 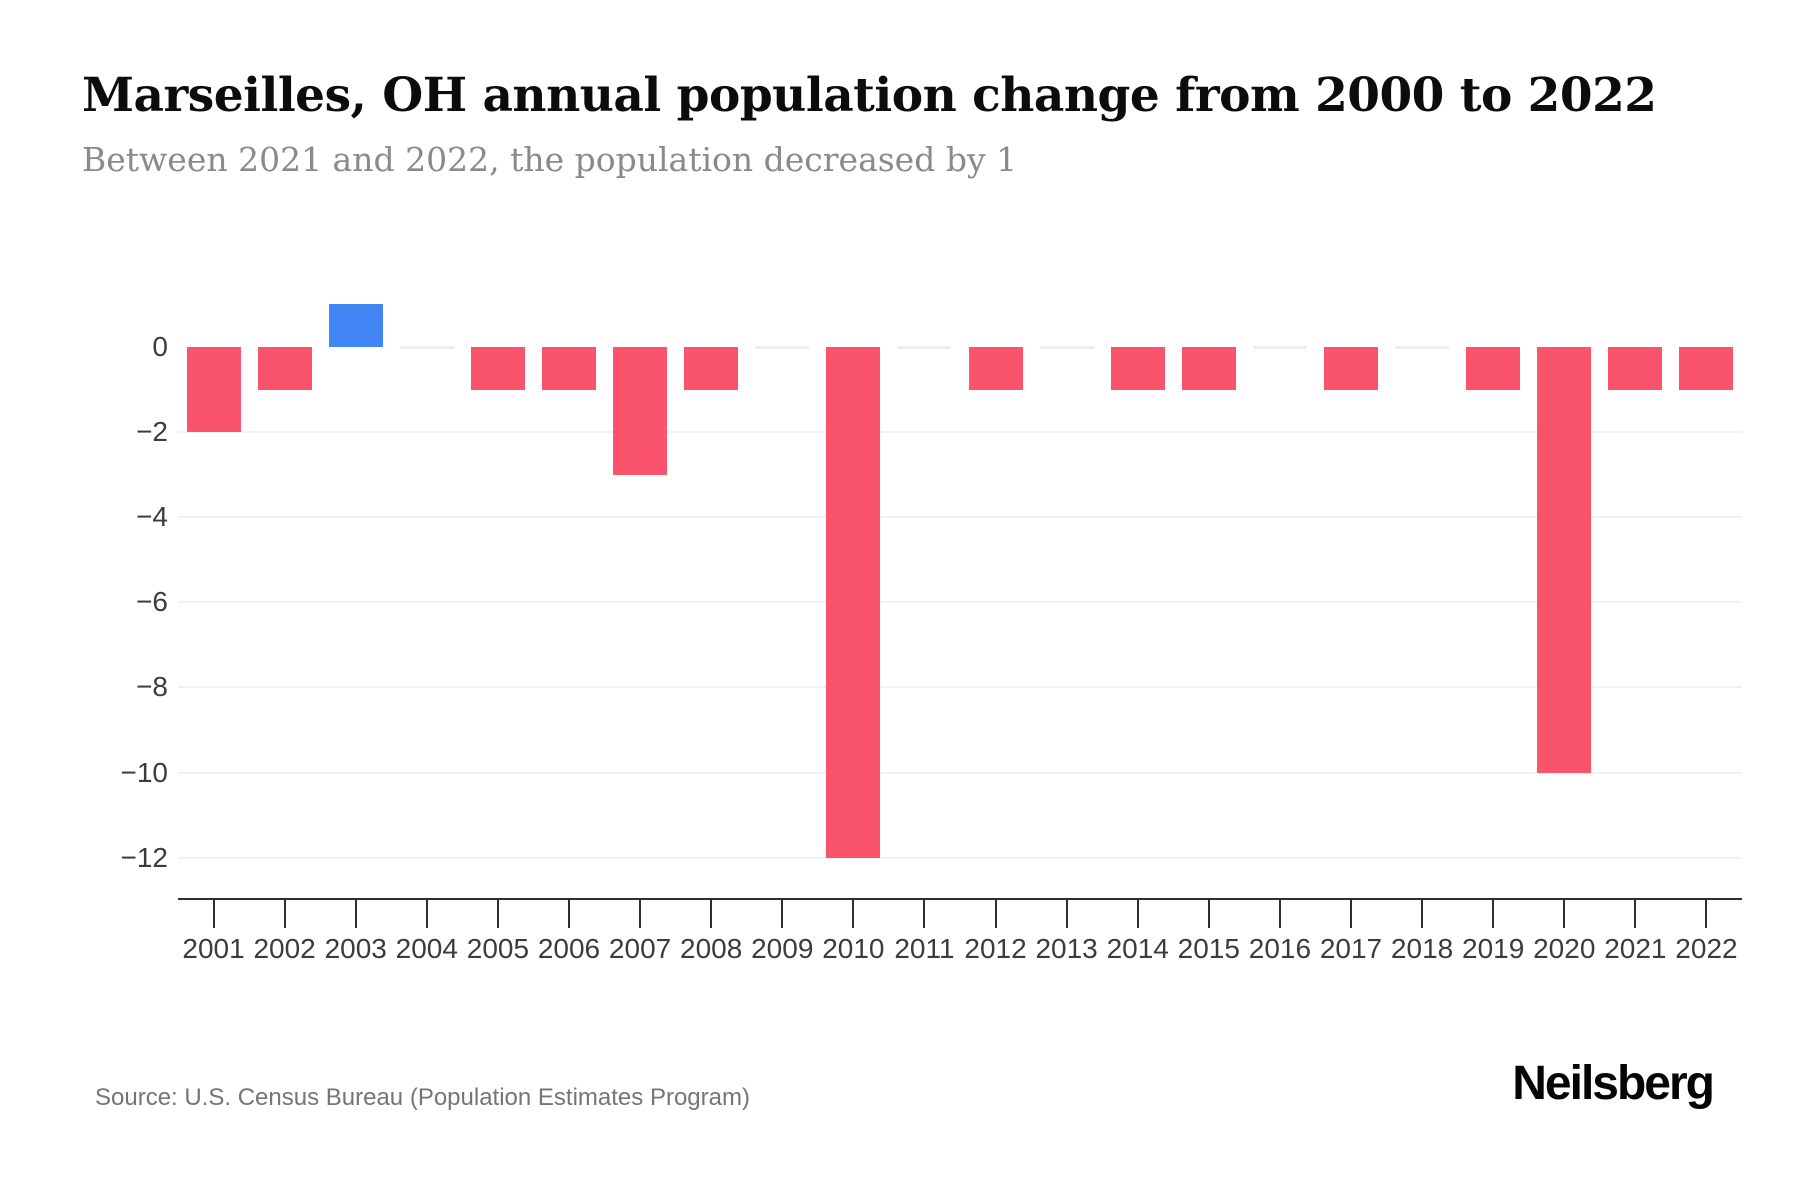 I want to click on x-axis-line, so click(x=960, y=899).